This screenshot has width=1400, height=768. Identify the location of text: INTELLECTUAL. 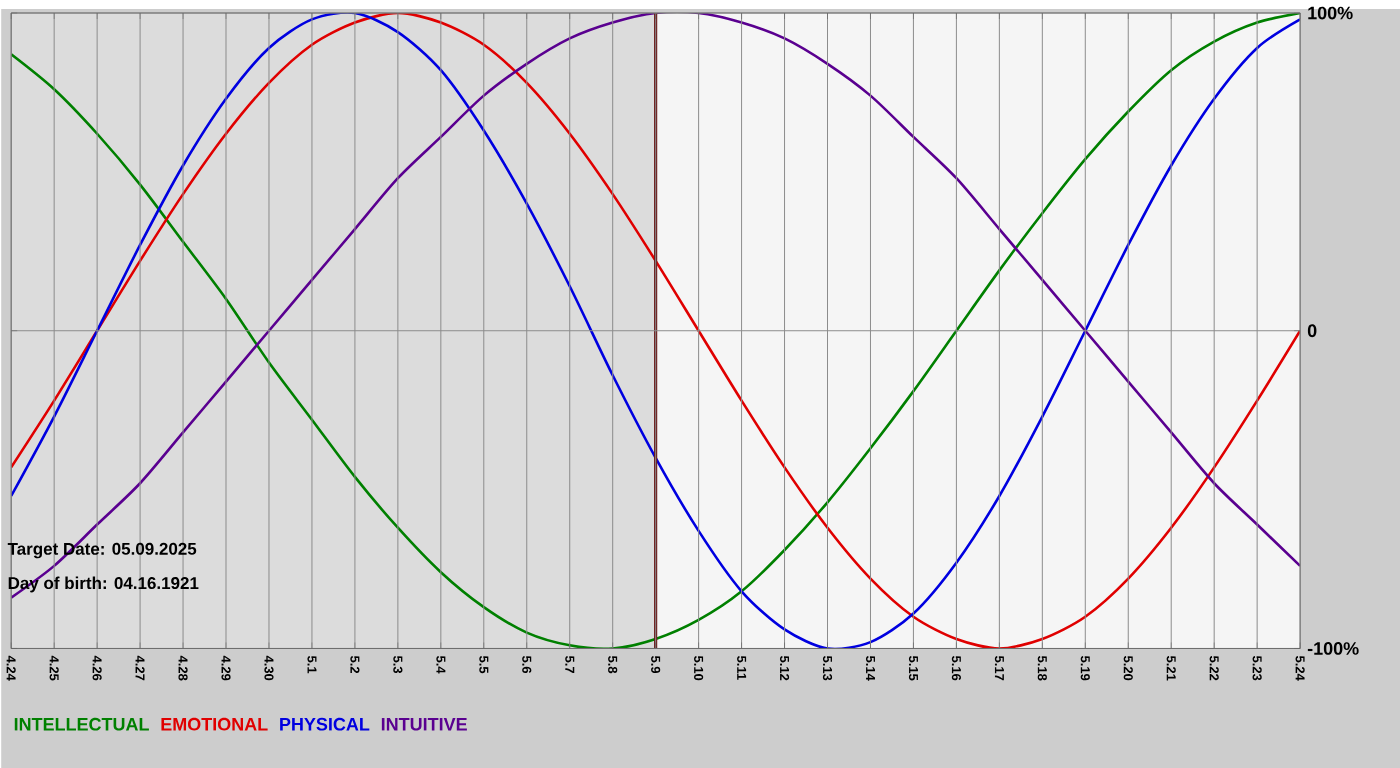
(81, 724).